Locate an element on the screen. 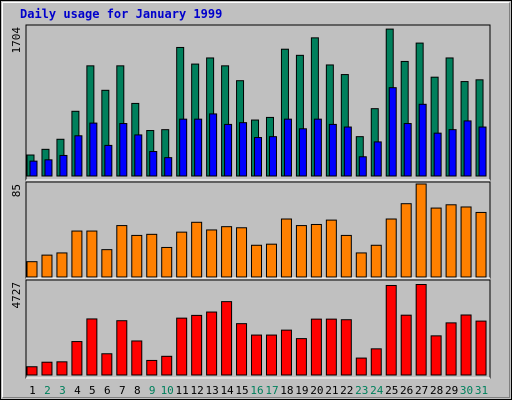 This screenshot has height=401, width=512. day-label: 29 is located at coordinates (451, 390).